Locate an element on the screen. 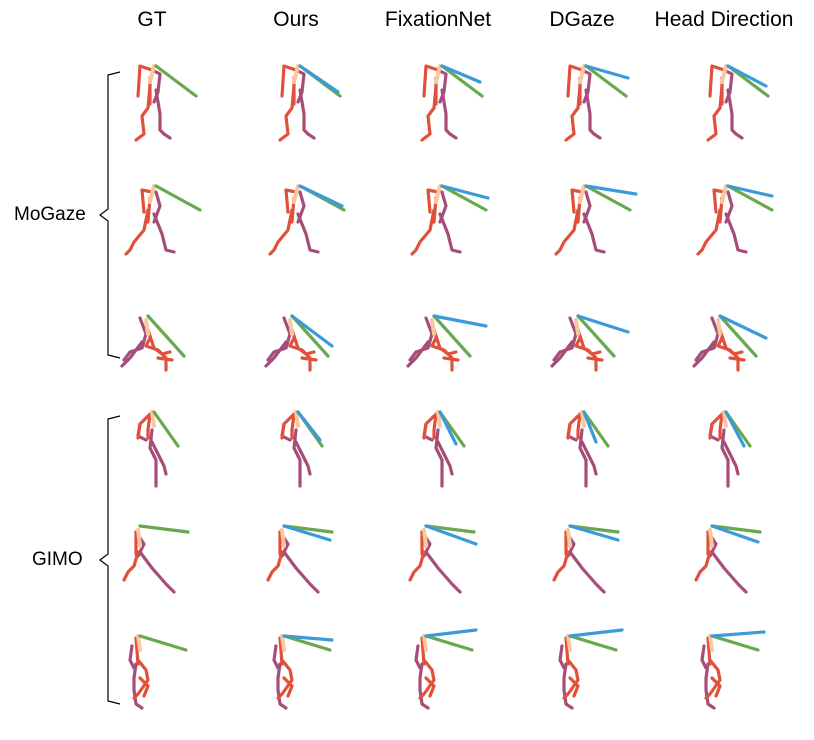 The width and height of the screenshot is (814, 740). pose-figure-r1-c2 is located at coordinates (310, 103).